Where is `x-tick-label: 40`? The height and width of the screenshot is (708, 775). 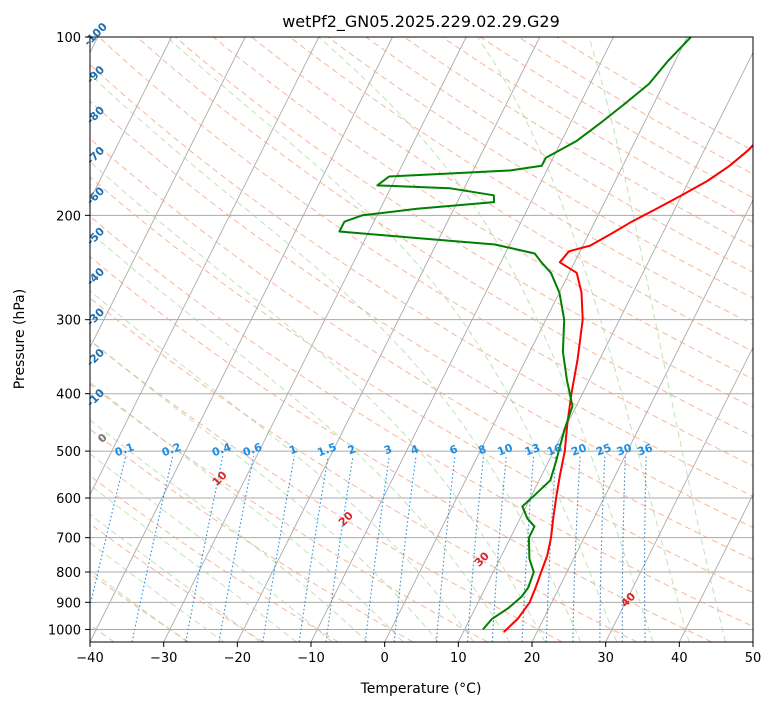 x-tick-label: 40 is located at coordinates (679, 658).